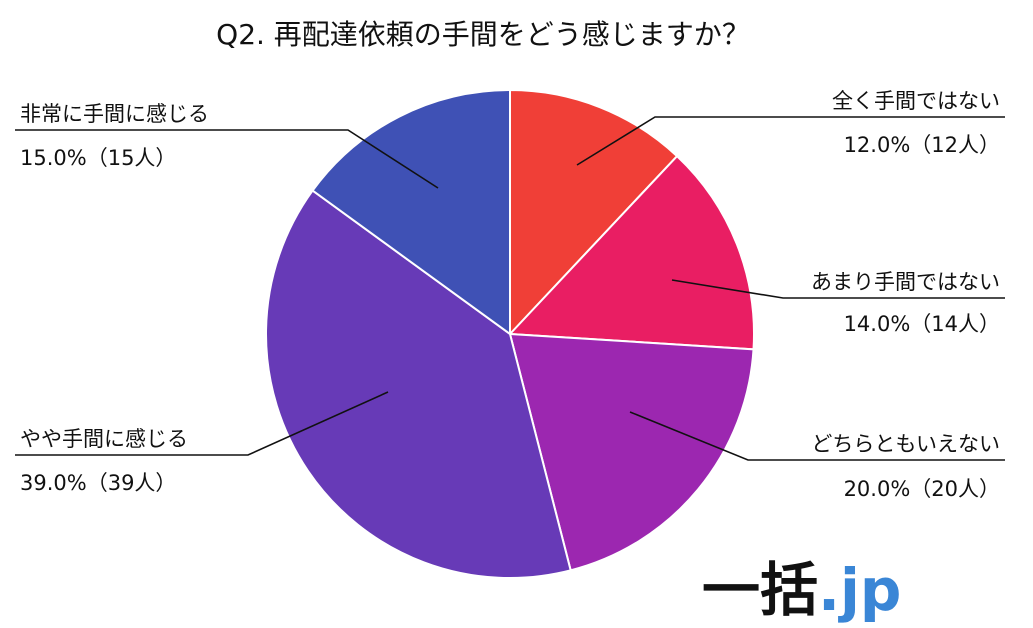 The width and height of the screenshot is (1033, 628). What do you see at coordinates (922, 324) in the screenshot?
I see `slice-value-2: 14.0%（14人）` at bounding box center [922, 324].